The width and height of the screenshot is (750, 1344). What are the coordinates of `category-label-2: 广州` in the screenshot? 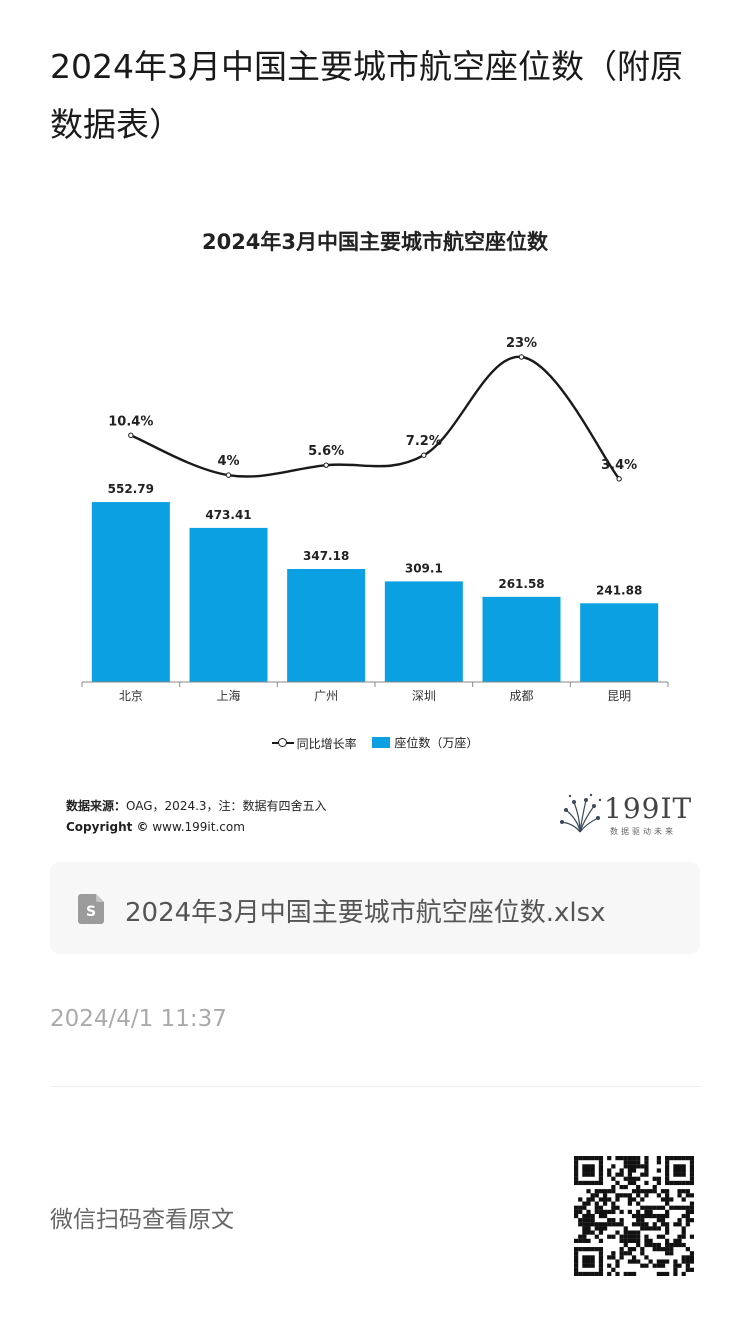 It's located at (326, 696).